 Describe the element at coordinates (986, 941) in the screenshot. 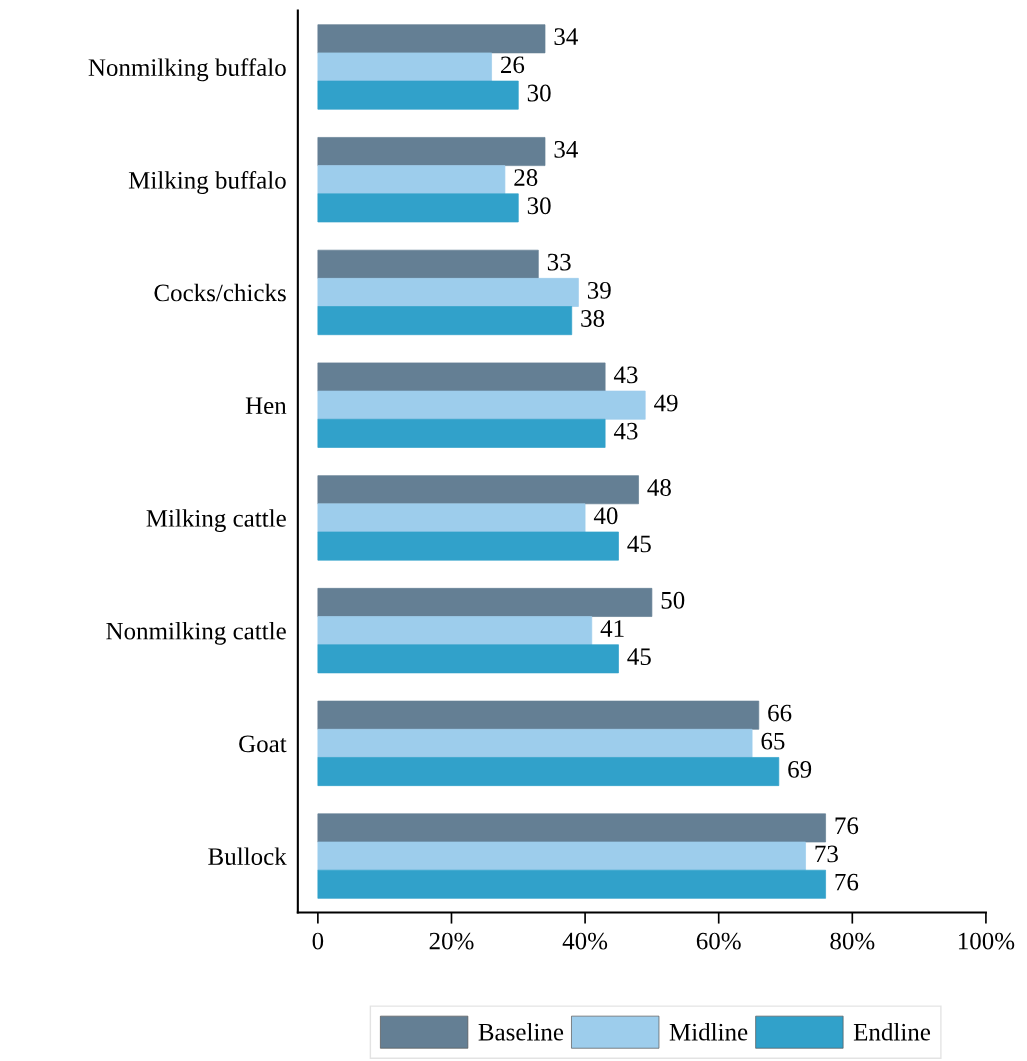

I see `x-tick-label: 100%` at that location.